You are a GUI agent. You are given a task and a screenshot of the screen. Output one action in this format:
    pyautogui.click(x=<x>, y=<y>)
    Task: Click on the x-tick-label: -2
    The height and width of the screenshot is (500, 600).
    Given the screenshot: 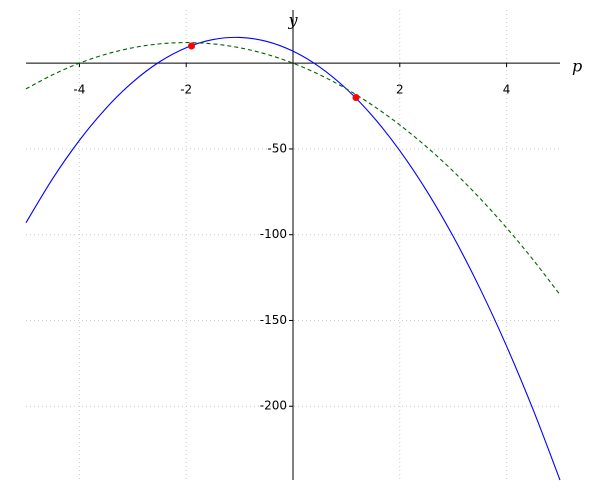 What is the action you would take?
    pyautogui.click(x=186, y=90)
    